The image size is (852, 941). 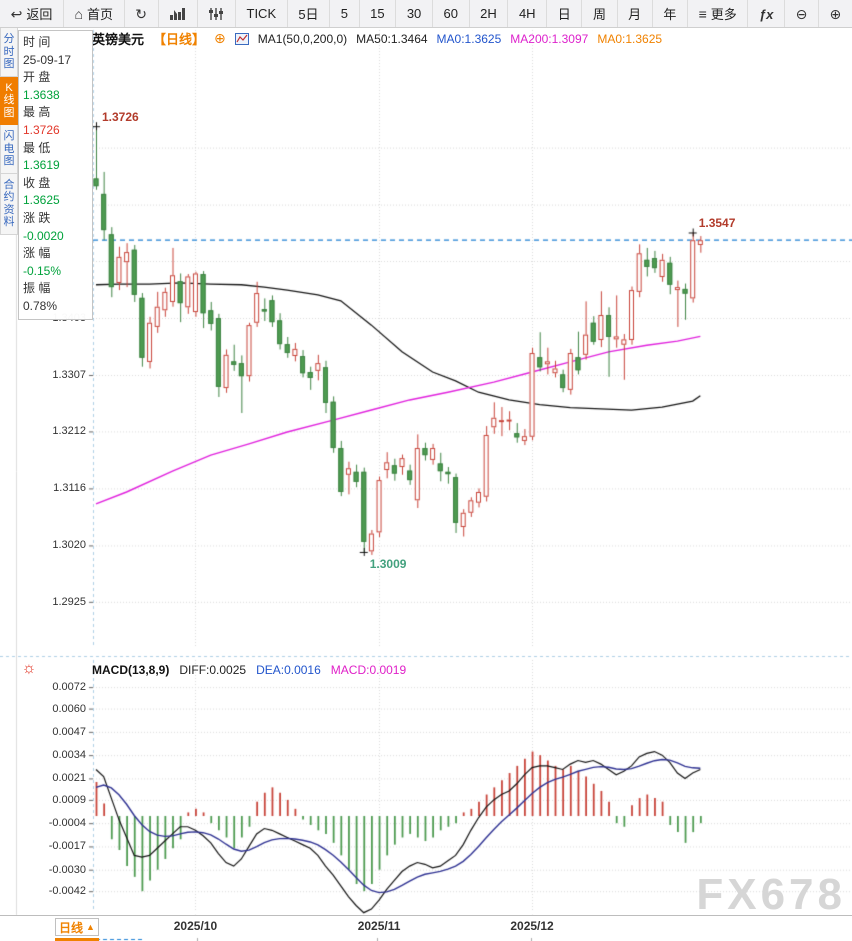 I want to click on date-axis-label: 2025/12, so click(x=532, y=926).